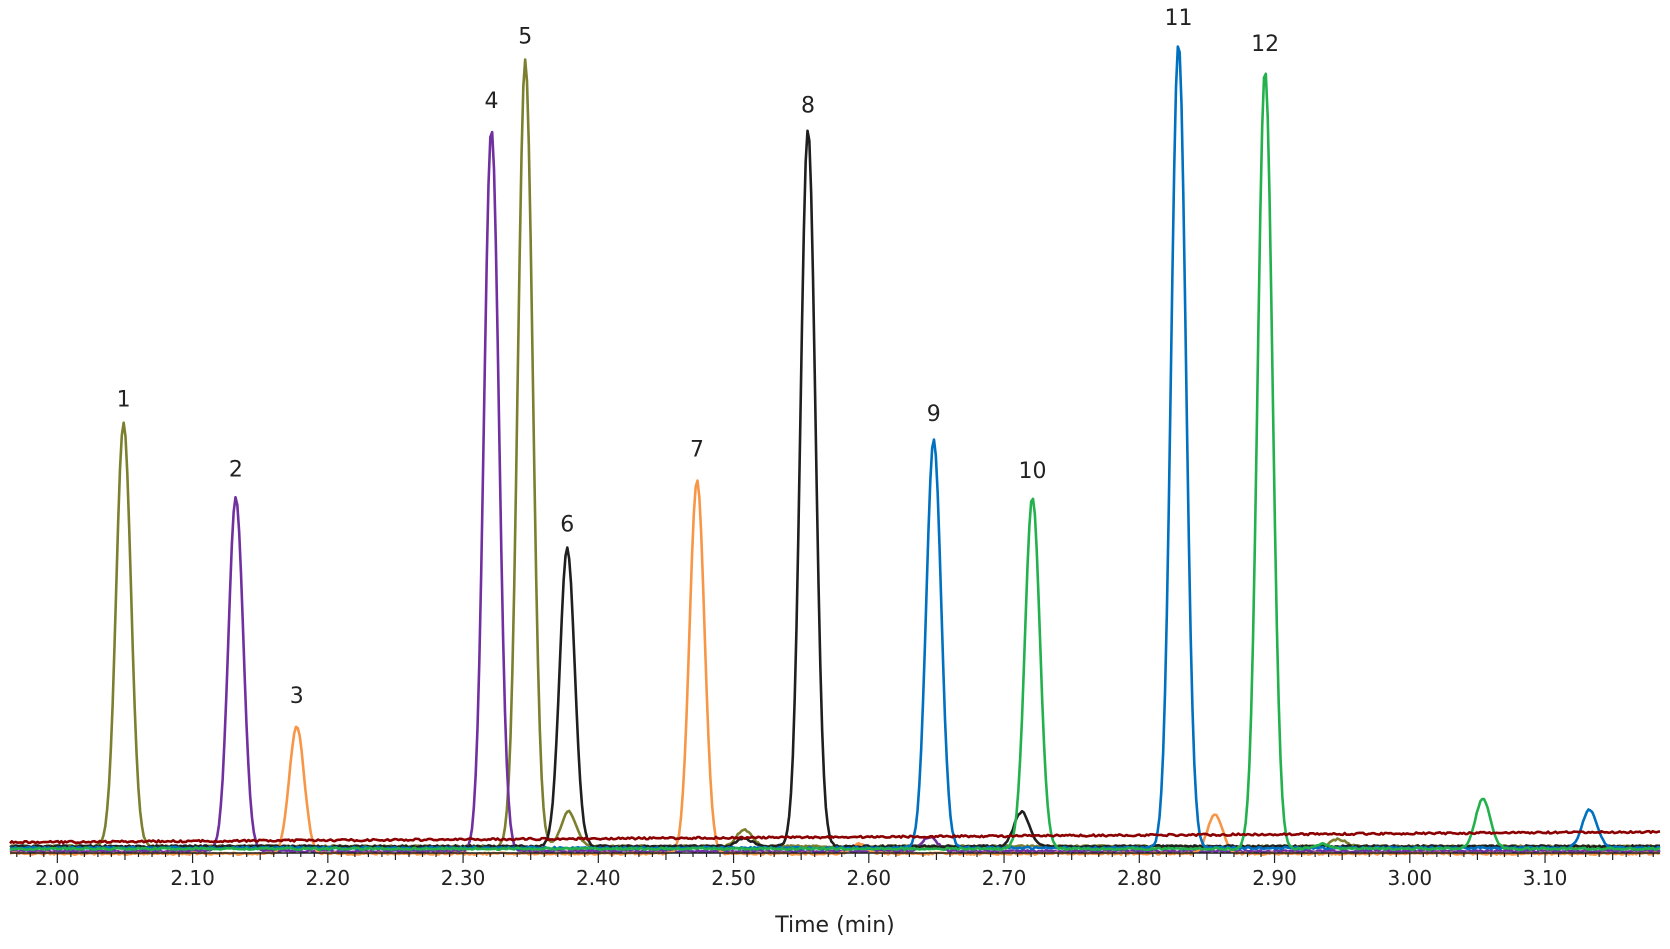 This screenshot has height=949, width=1670. I want to click on peak-label: 2, so click(236, 470).